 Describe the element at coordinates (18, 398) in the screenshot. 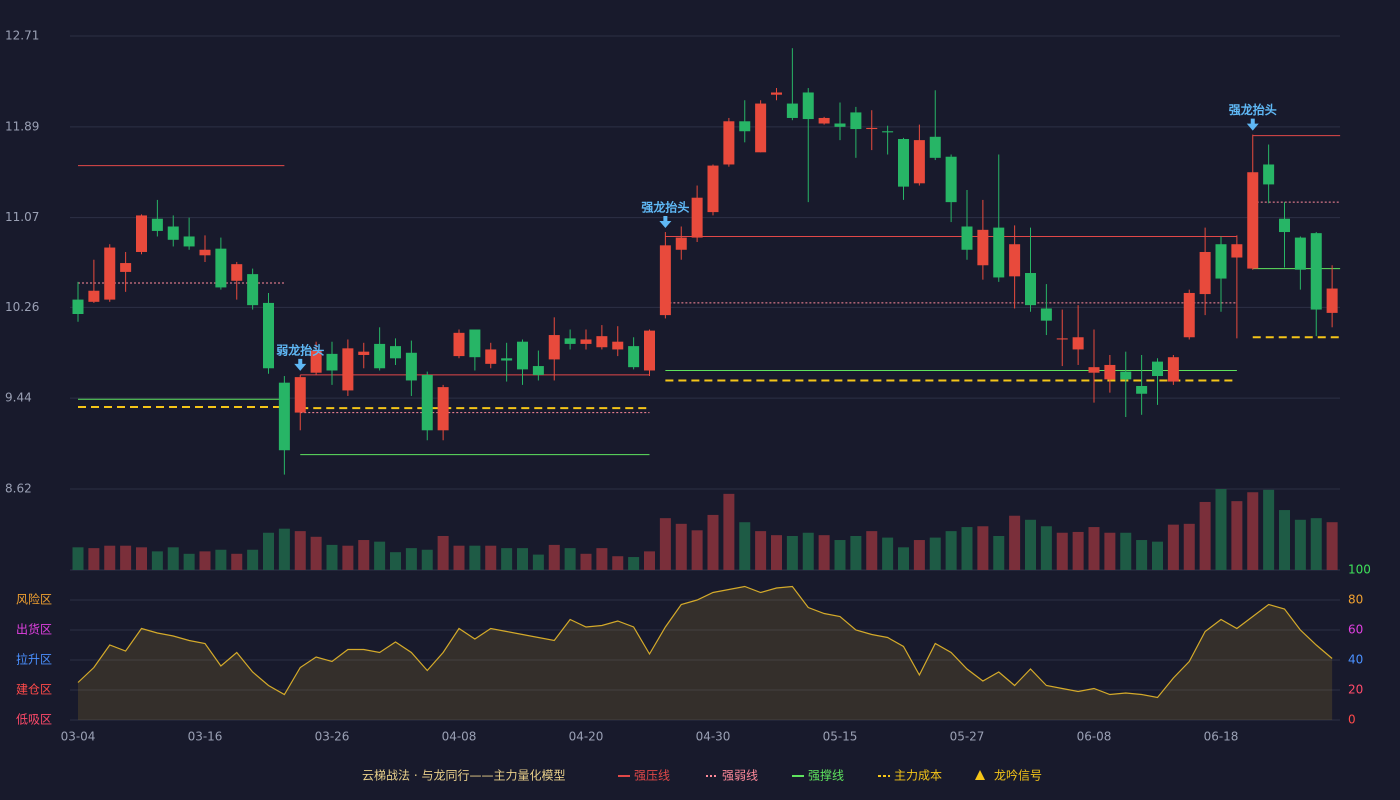

I see `y-tick-label: 9.44` at that location.